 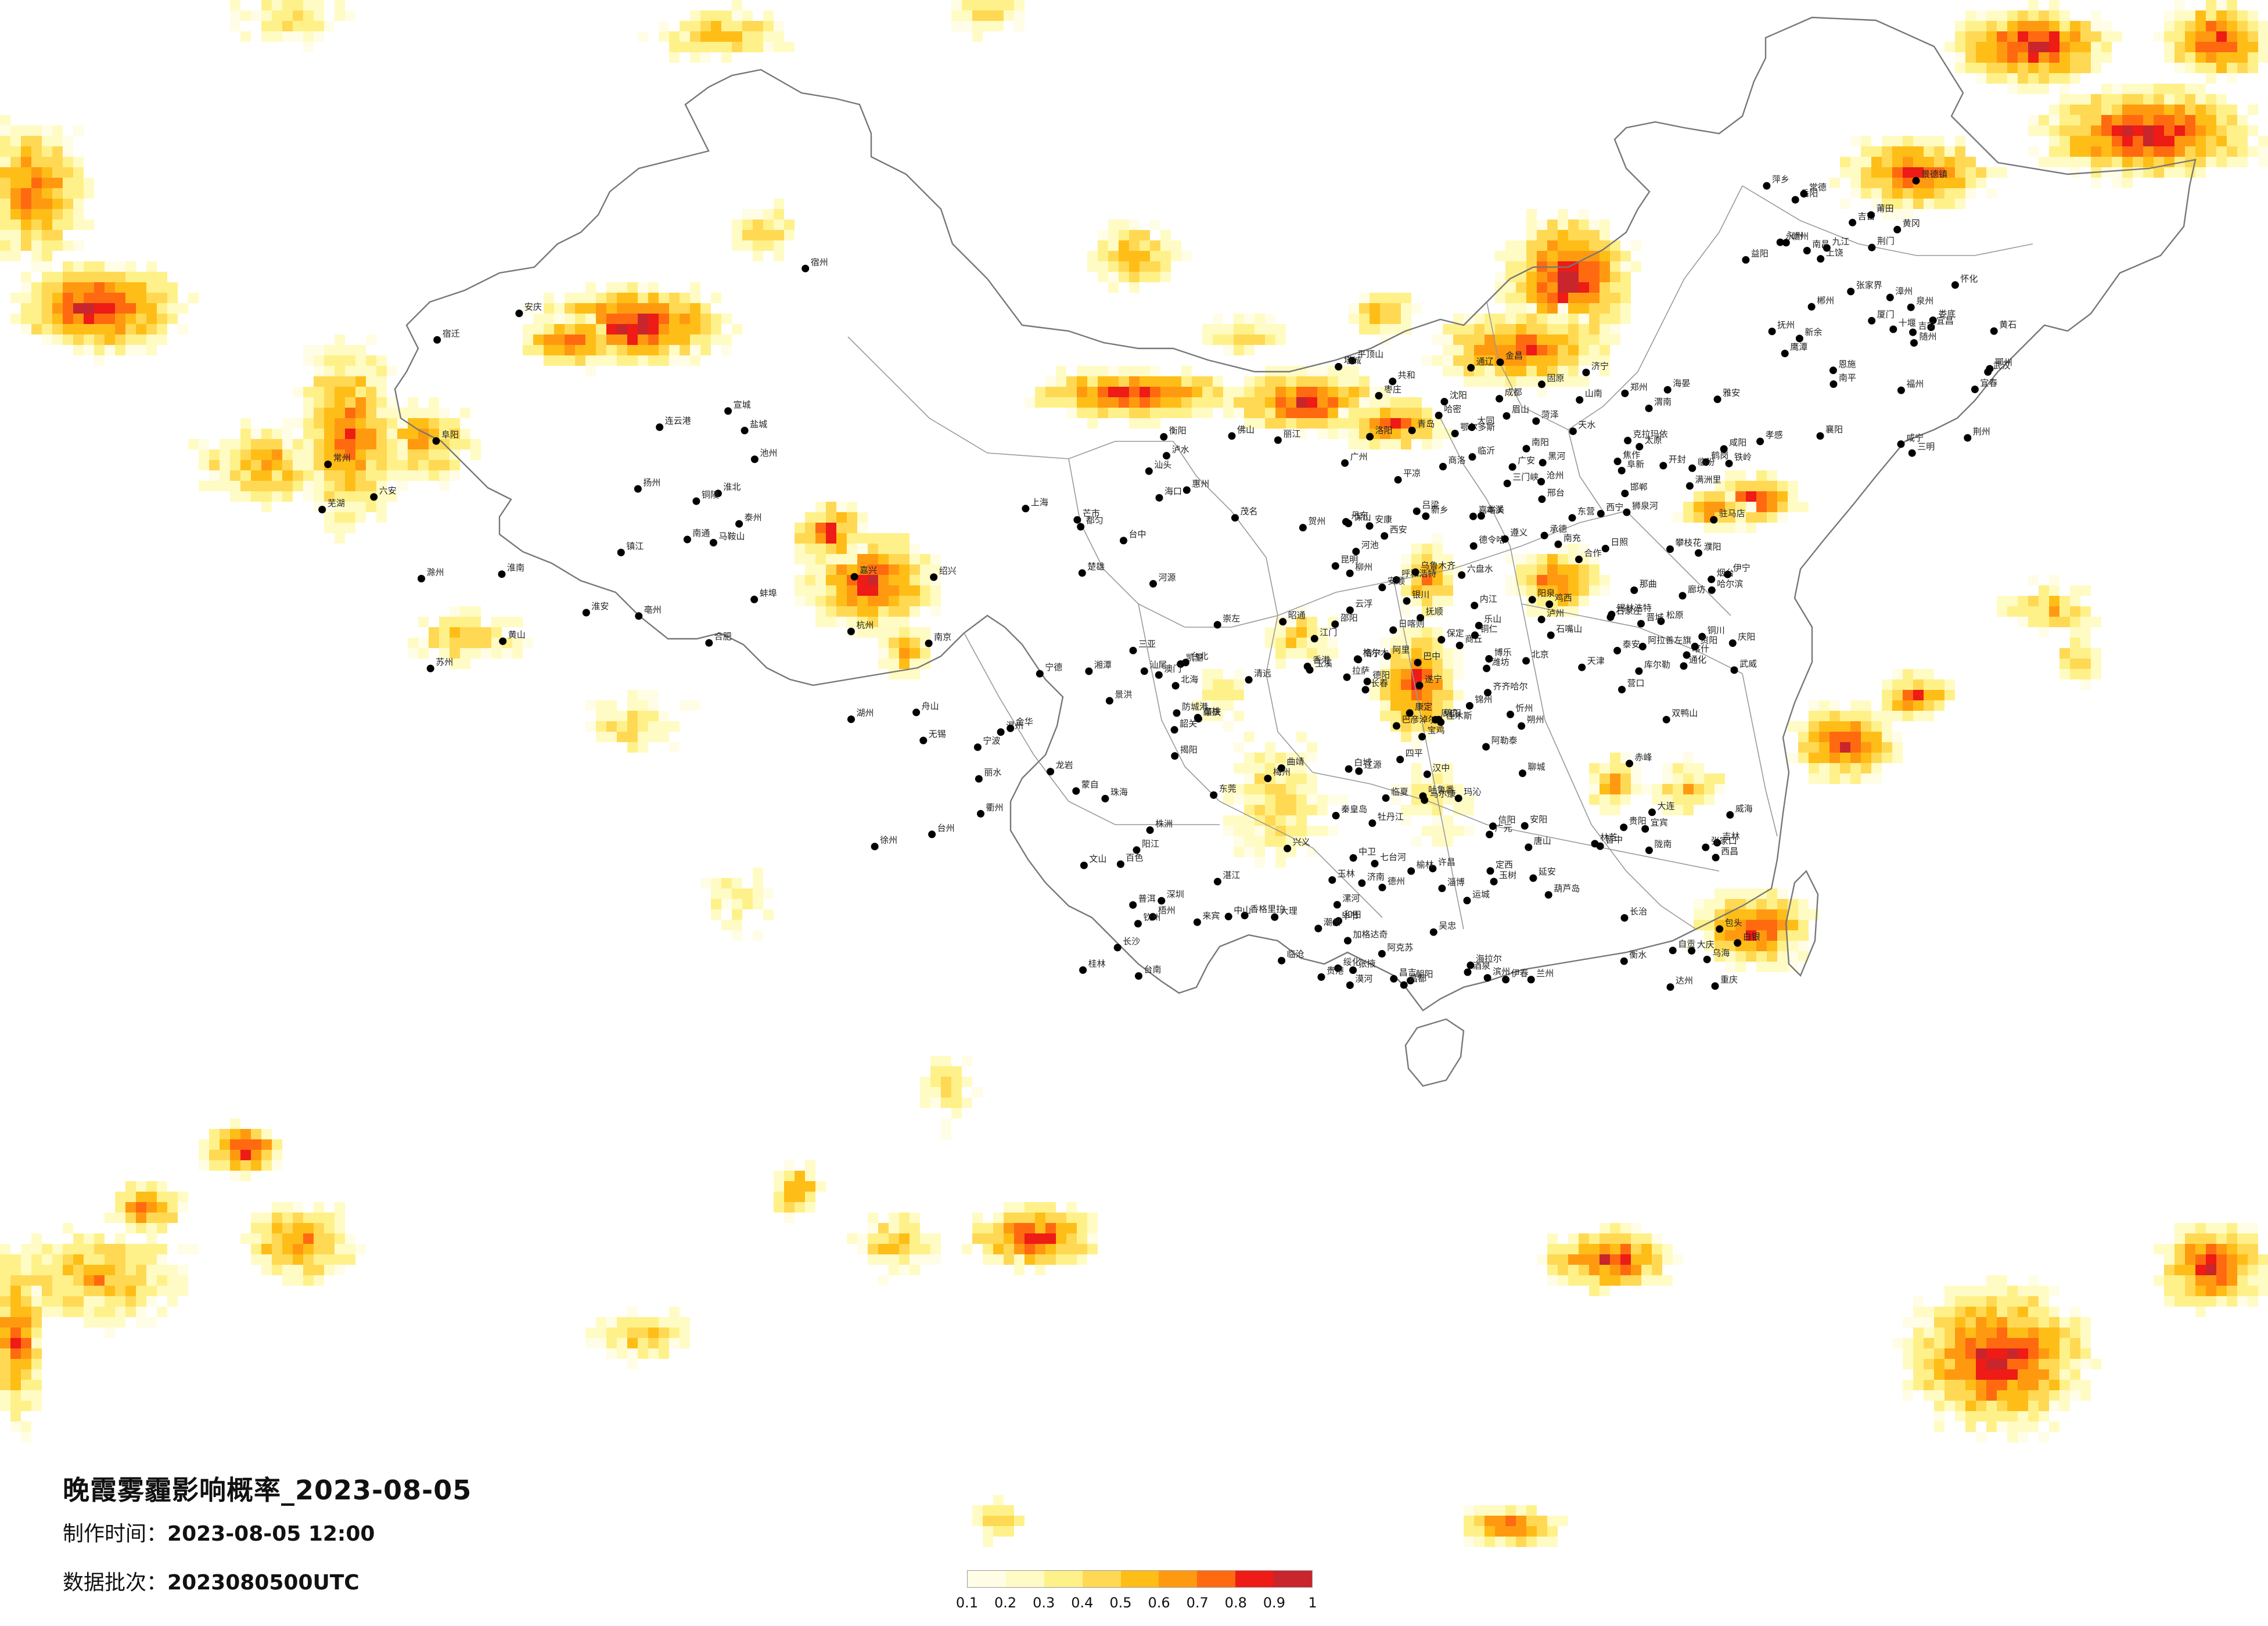 What do you see at coordinates (1540, 442) in the screenshot?
I see `city-label: 南阳` at bounding box center [1540, 442].